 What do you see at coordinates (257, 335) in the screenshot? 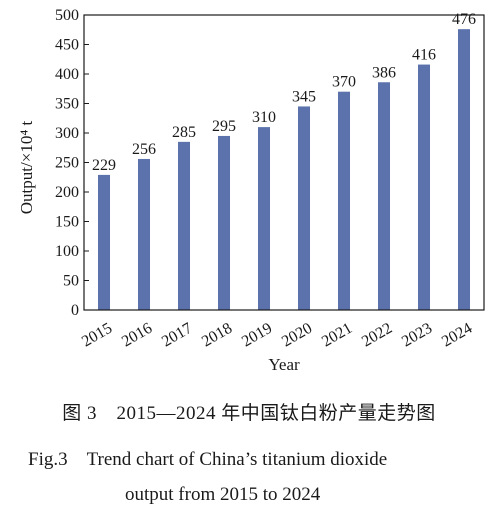
I see `x-tick-label: 2019` at bounding box center [257, 335].